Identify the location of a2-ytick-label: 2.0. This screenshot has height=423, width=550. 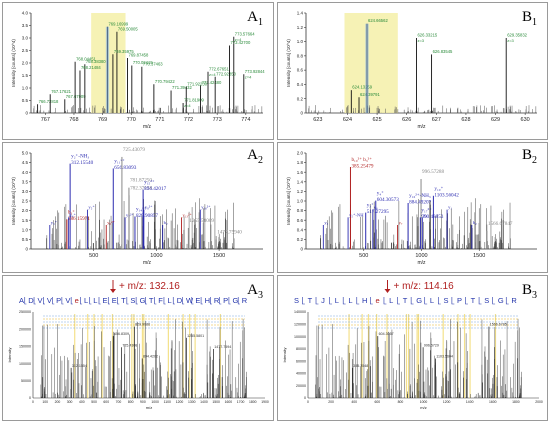
(25, 210).